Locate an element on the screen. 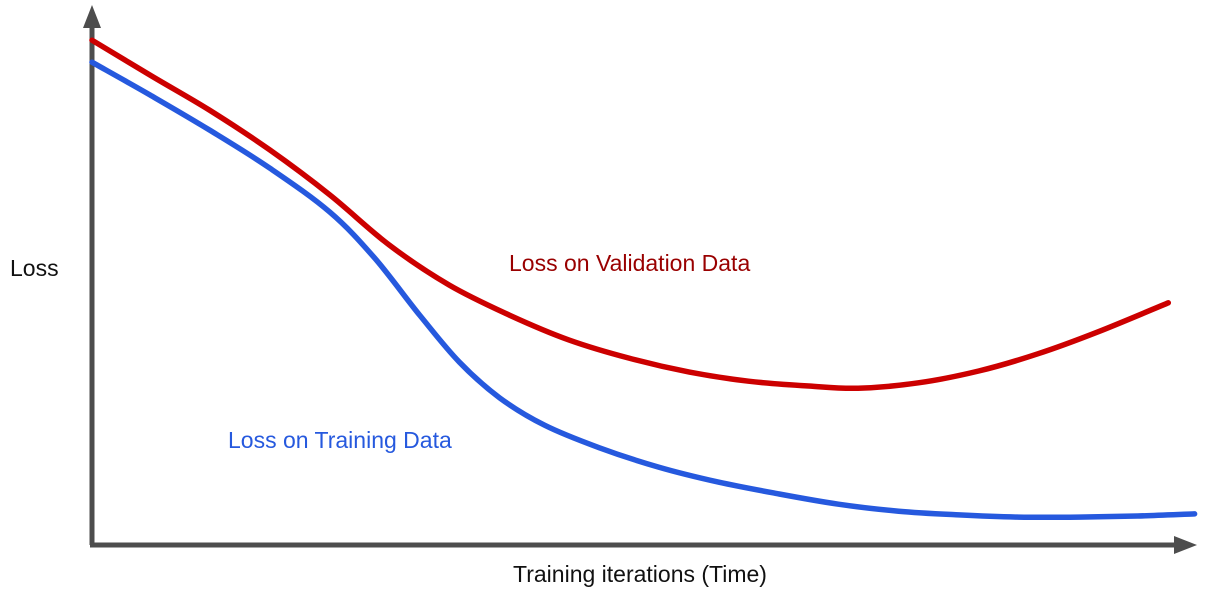 This screenshot has width=1206, height=591. y-axis-arrowhead-icon is located at coordinates (92, 16).